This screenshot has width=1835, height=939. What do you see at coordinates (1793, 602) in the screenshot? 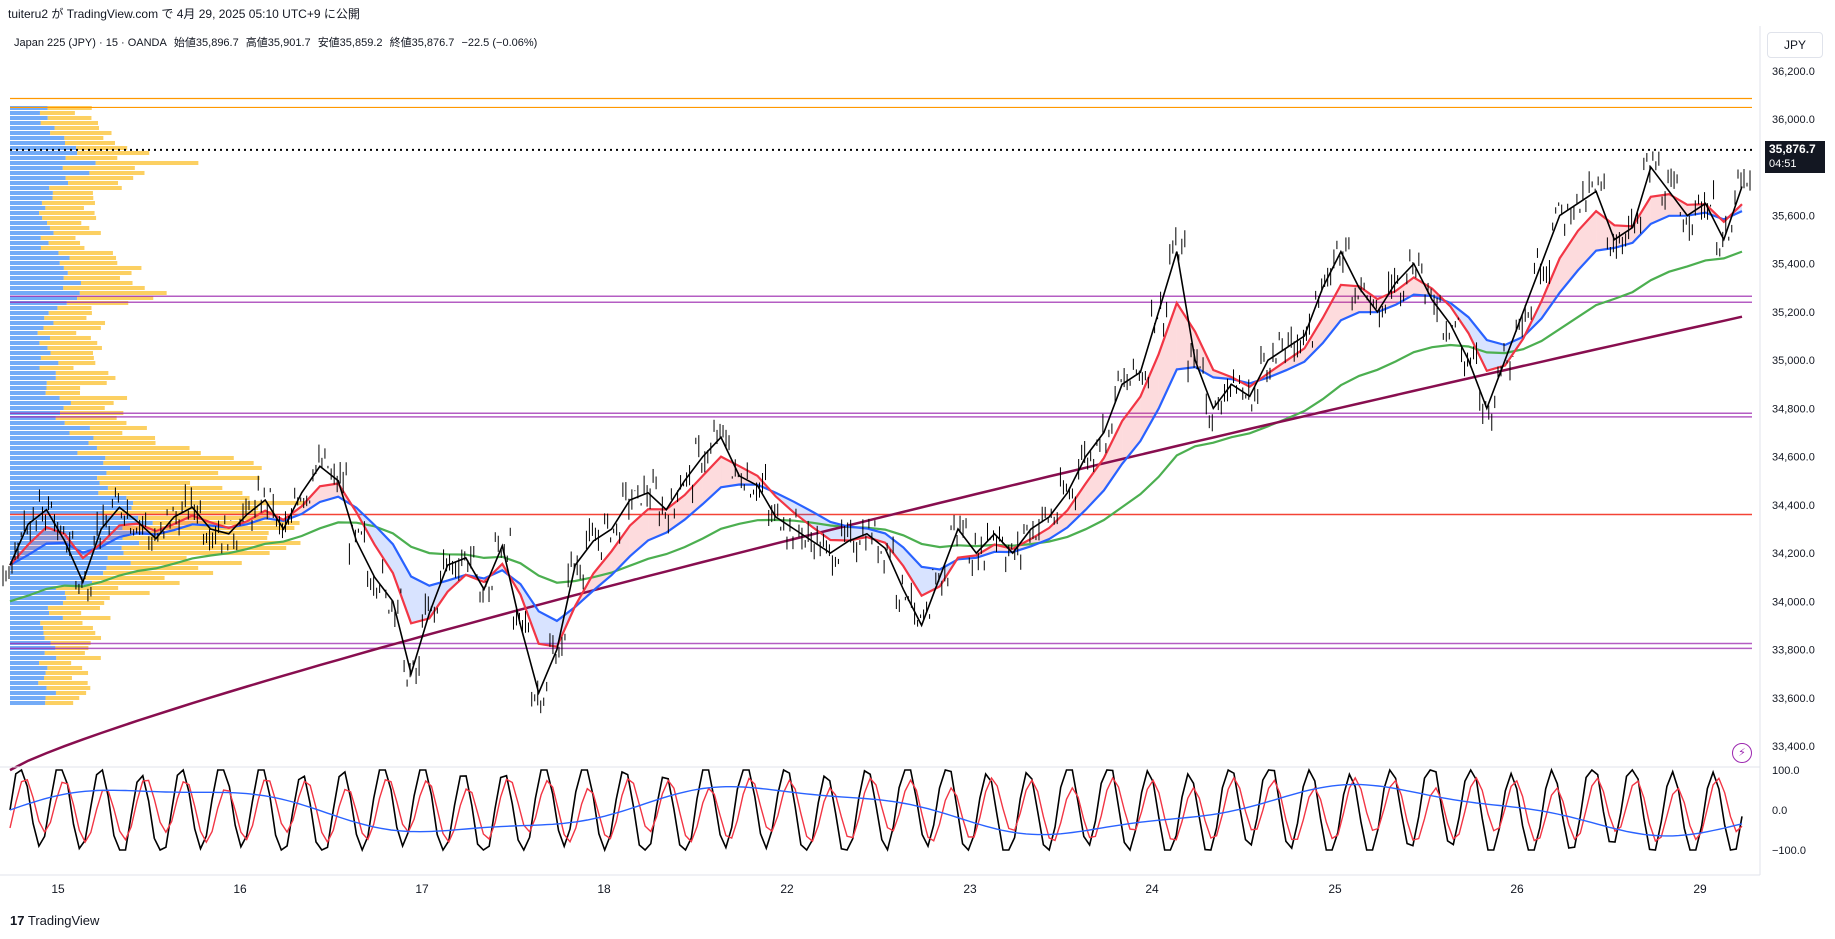
I see `y-tick-label: 34,000.0` at bounding box center [1793, 602].